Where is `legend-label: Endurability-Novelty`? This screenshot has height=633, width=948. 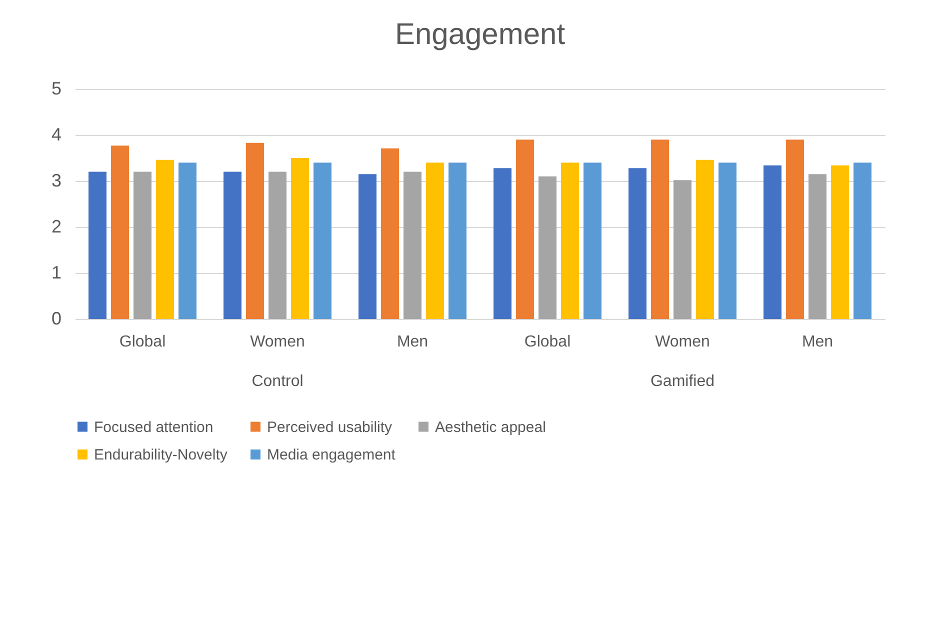 legend-label: Endurability-Novelty is located at coordinates (161, 455).